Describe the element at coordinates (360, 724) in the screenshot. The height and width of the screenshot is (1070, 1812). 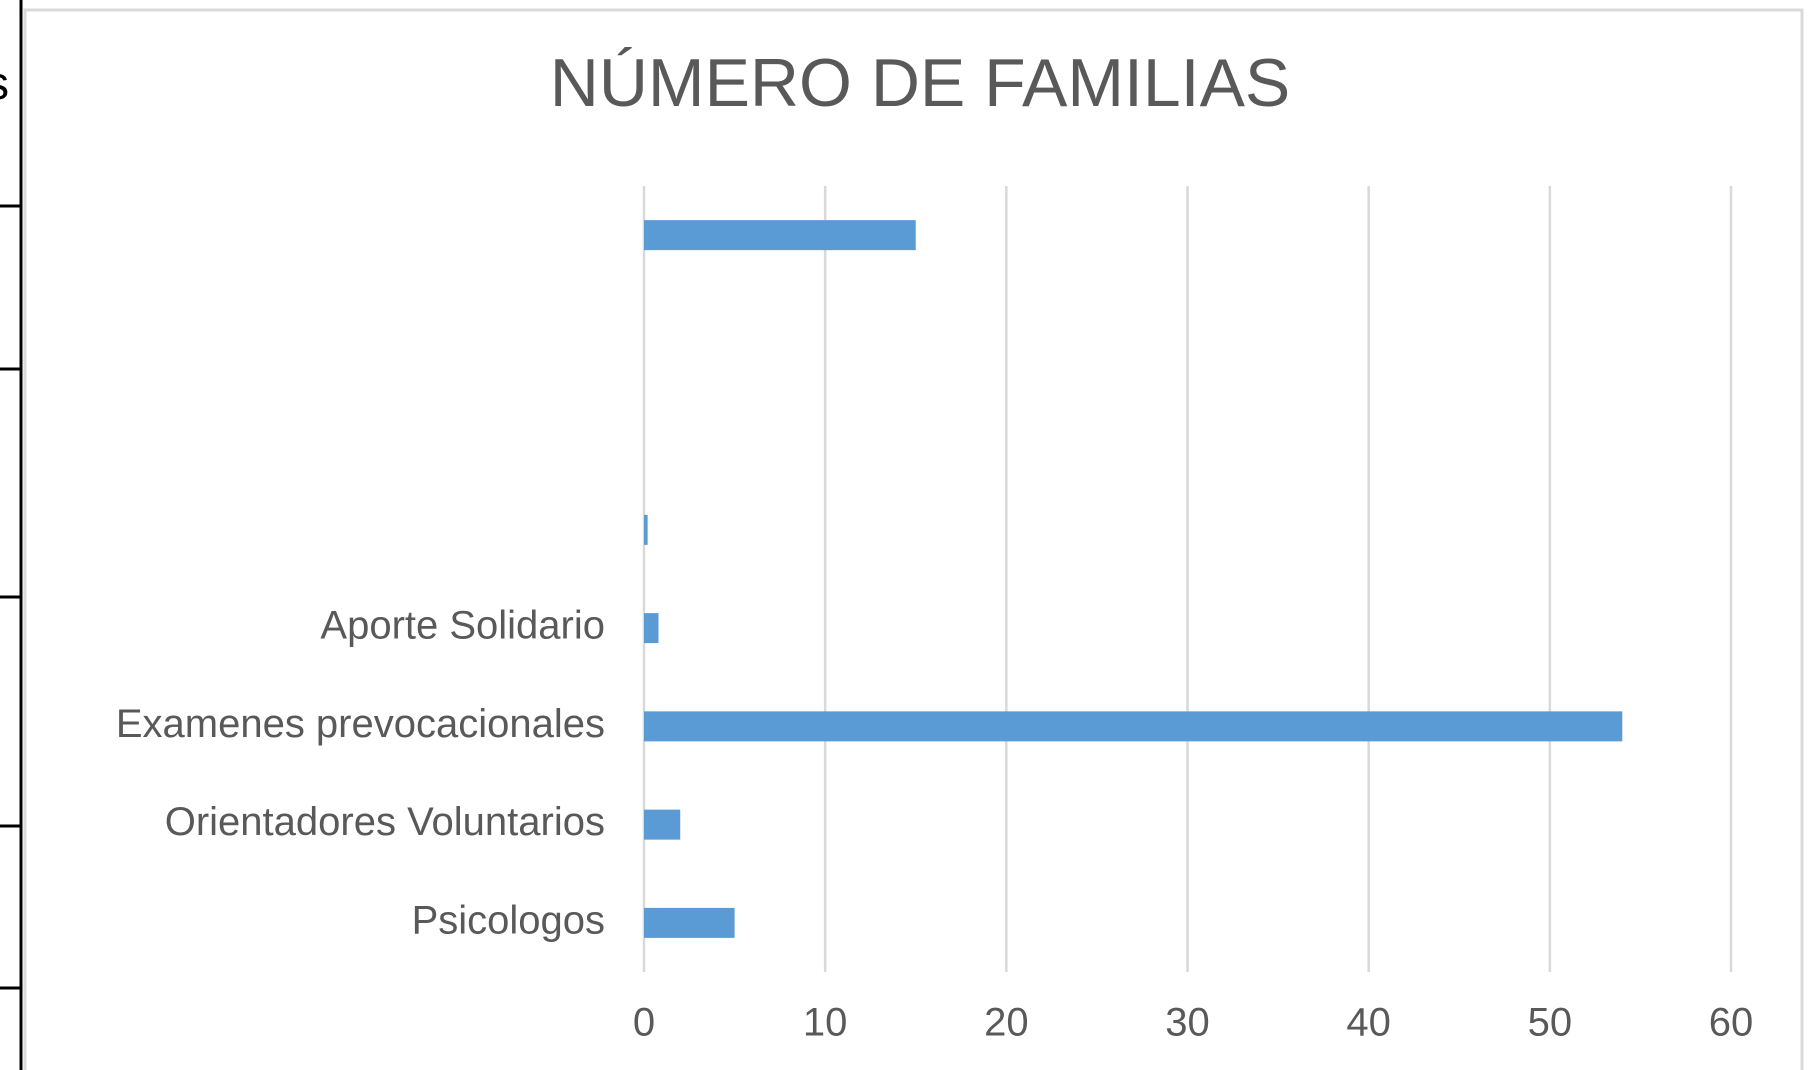
I see `y-tick-label: Examenes prevocacionales` at that location.